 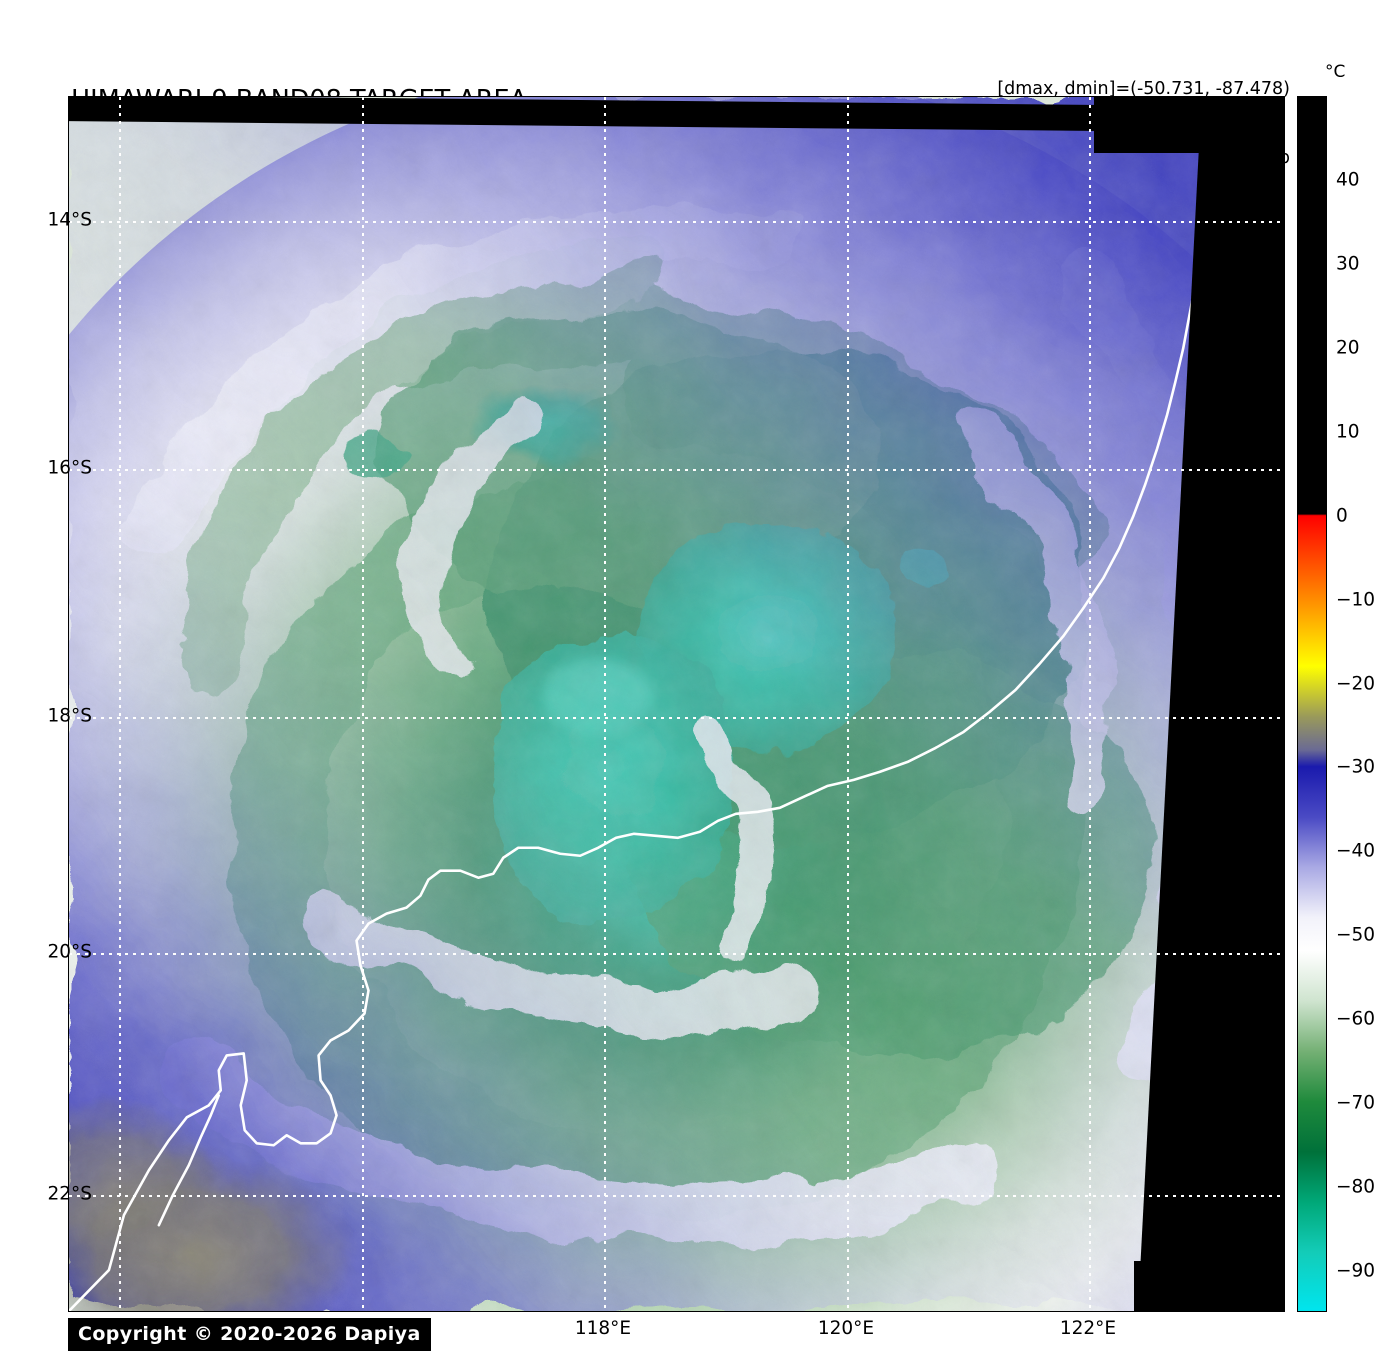 I want to click on colorbar-tick-20: 20, so click(x=1348, y=348).